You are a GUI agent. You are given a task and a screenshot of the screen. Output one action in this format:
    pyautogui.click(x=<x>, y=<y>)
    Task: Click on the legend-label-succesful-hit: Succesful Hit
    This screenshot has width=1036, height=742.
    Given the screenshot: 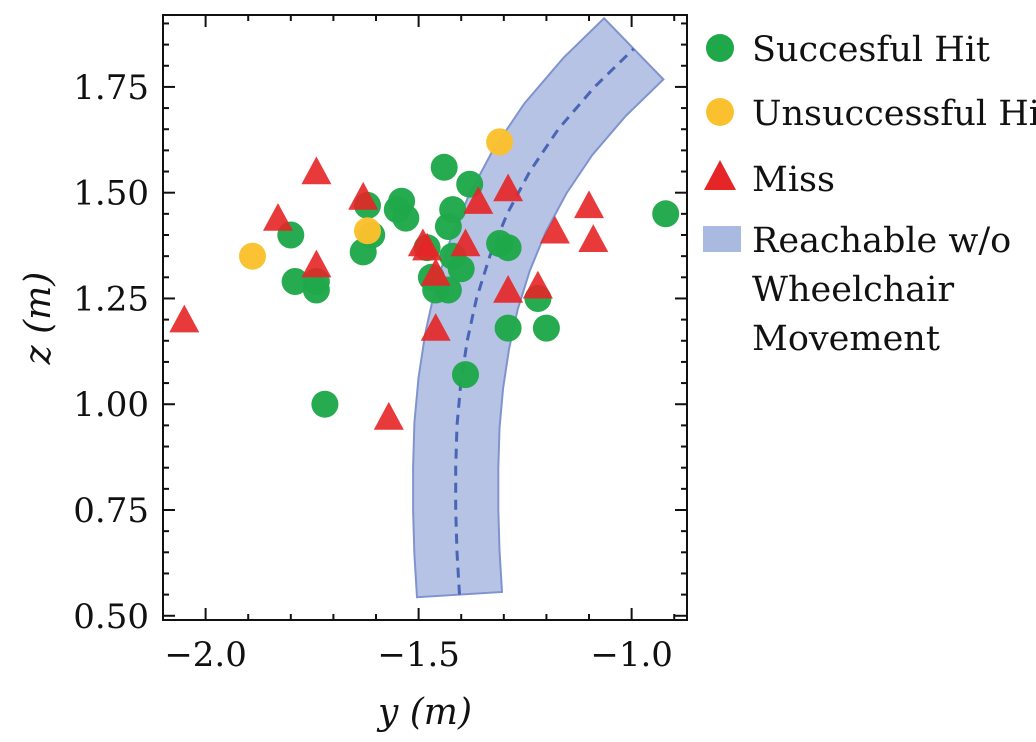 What is the action you would take?
    pyautogui.click(x=871, y=50)
    